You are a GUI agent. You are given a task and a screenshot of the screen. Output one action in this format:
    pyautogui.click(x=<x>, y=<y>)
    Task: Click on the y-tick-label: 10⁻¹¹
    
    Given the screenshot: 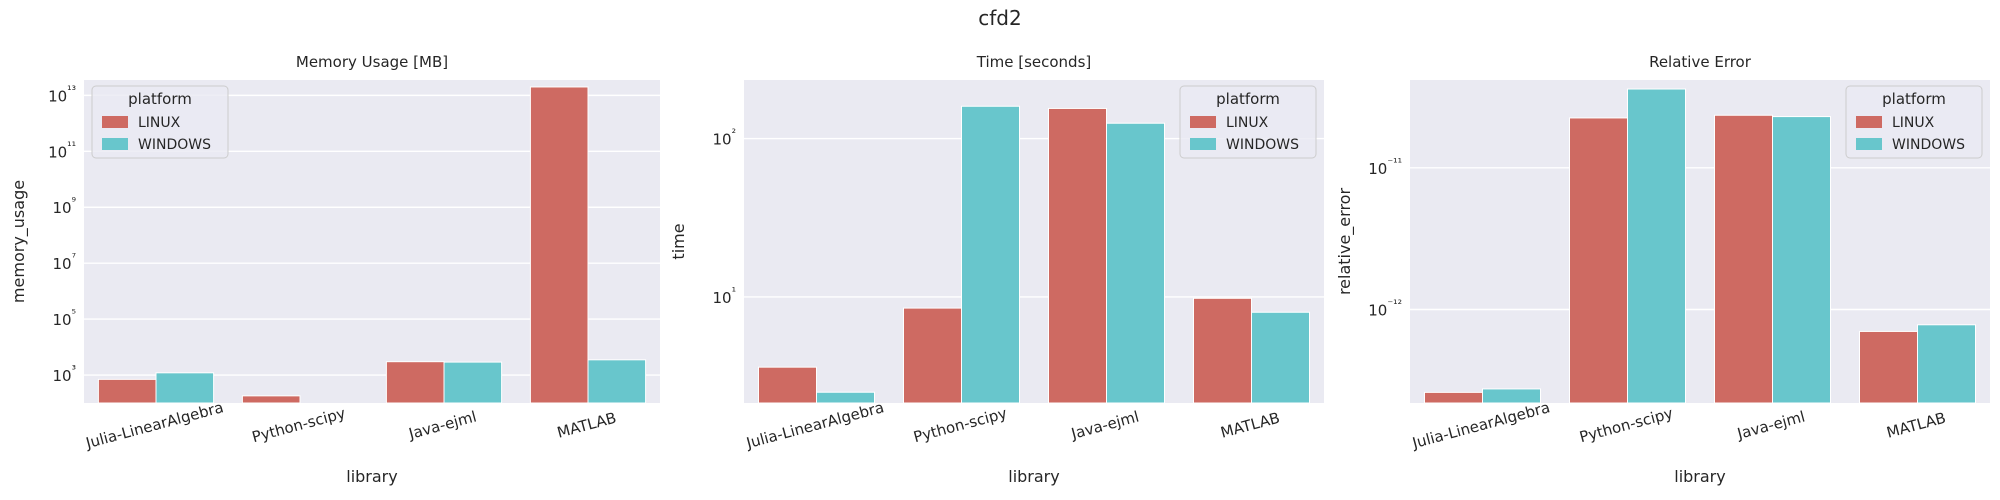 What is the action you would take?
    pyautogui.click(x=1385, y=167)
    